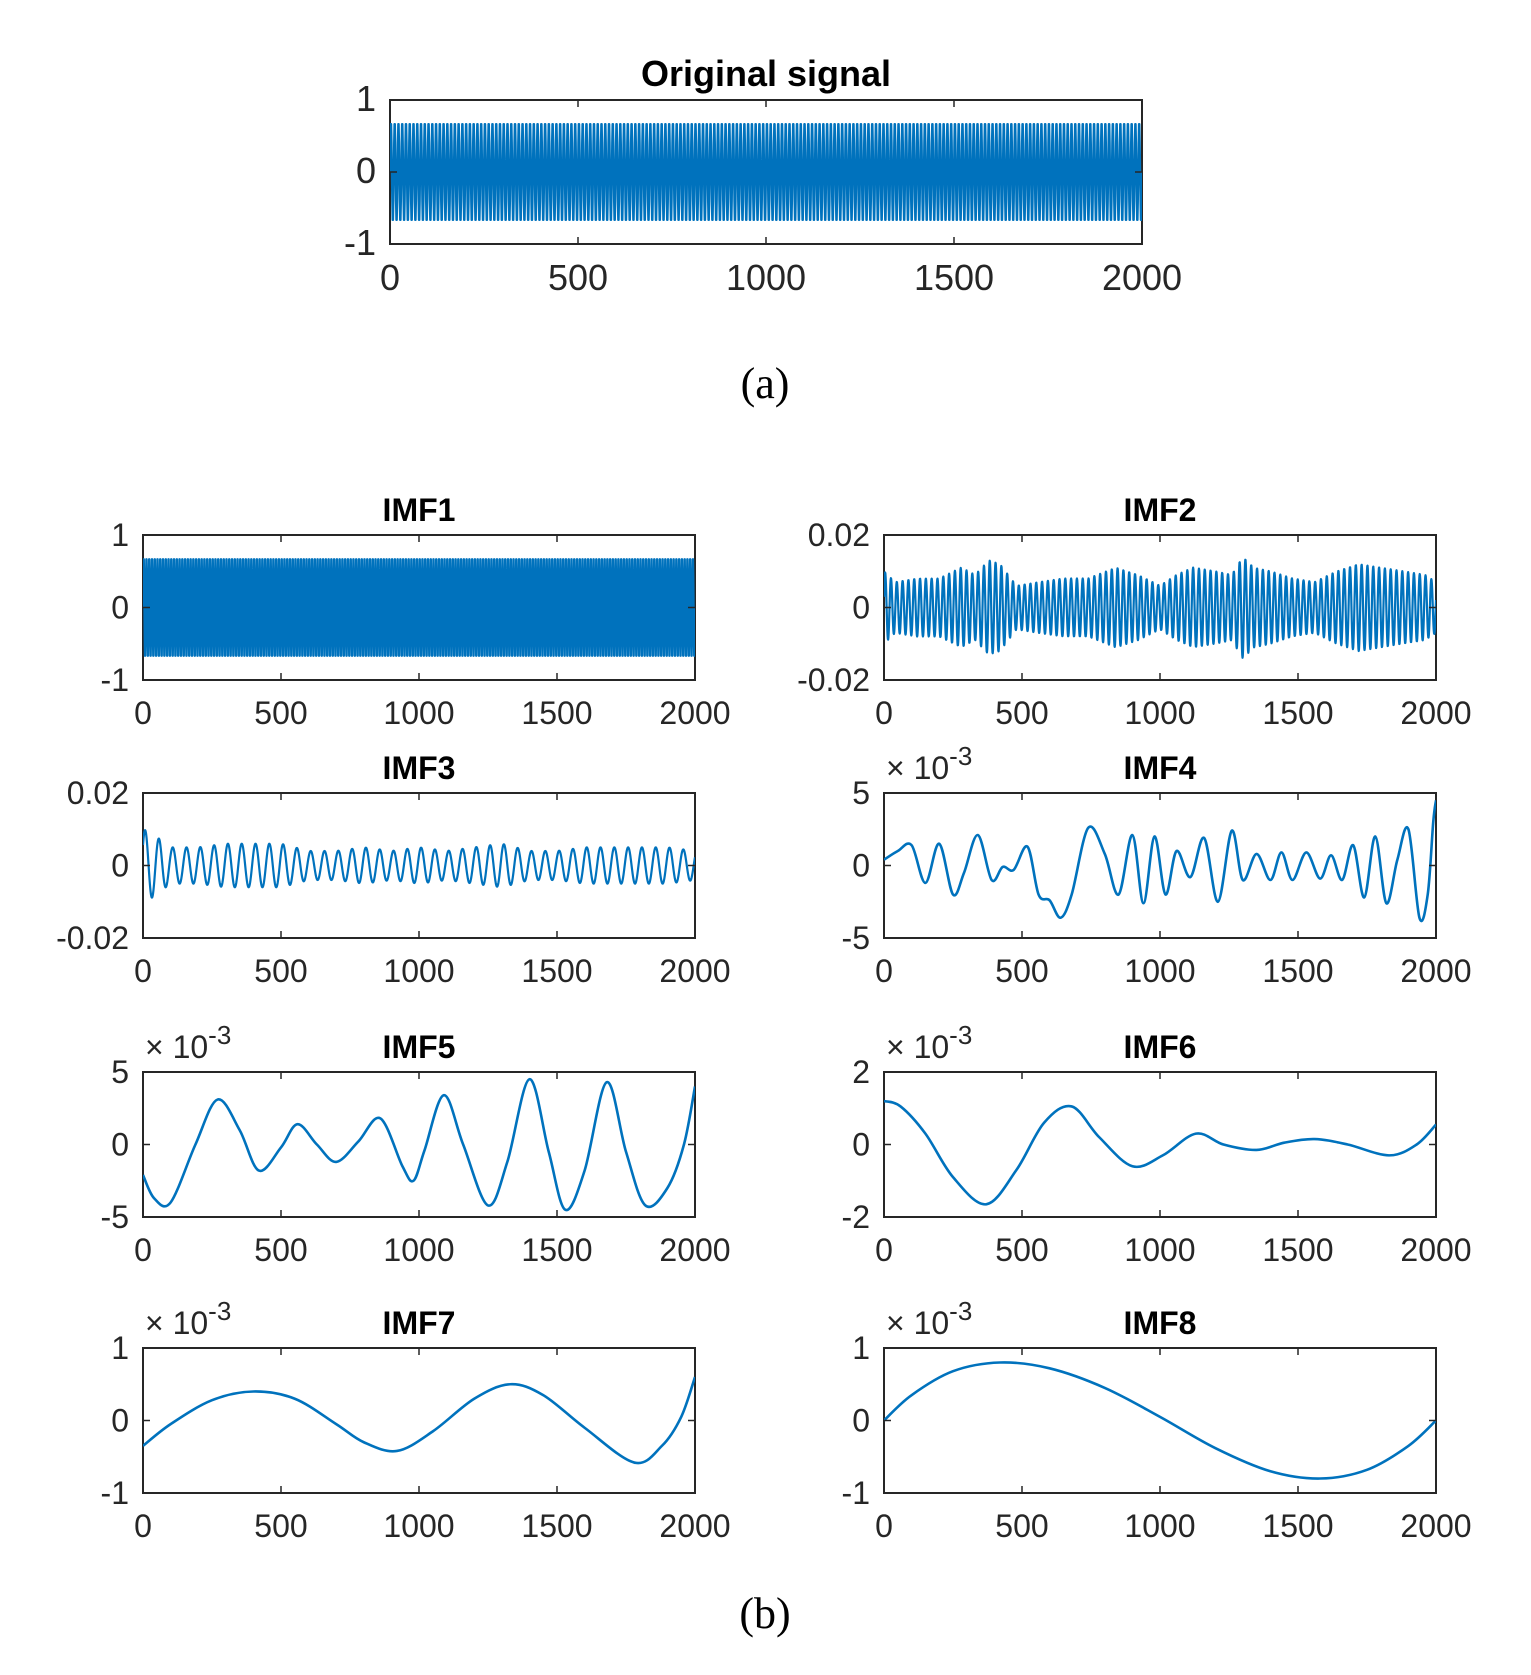  I want to click on x-tick-label-imf8-3: 1500, so click(1297, 1526).